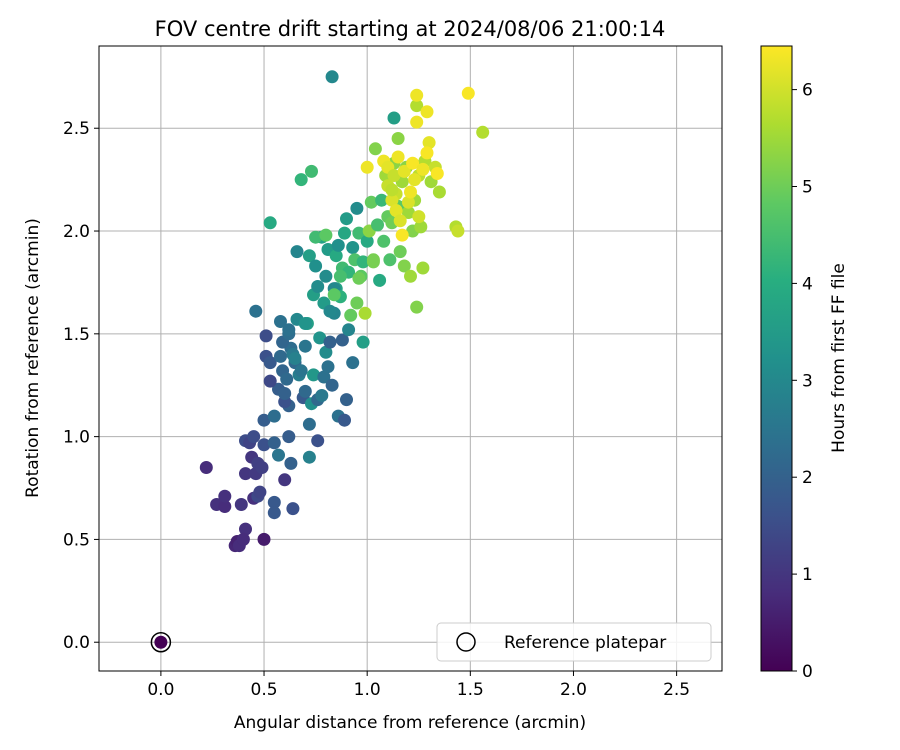  I want to click on legend: Reference platepar, so click(574, 642).